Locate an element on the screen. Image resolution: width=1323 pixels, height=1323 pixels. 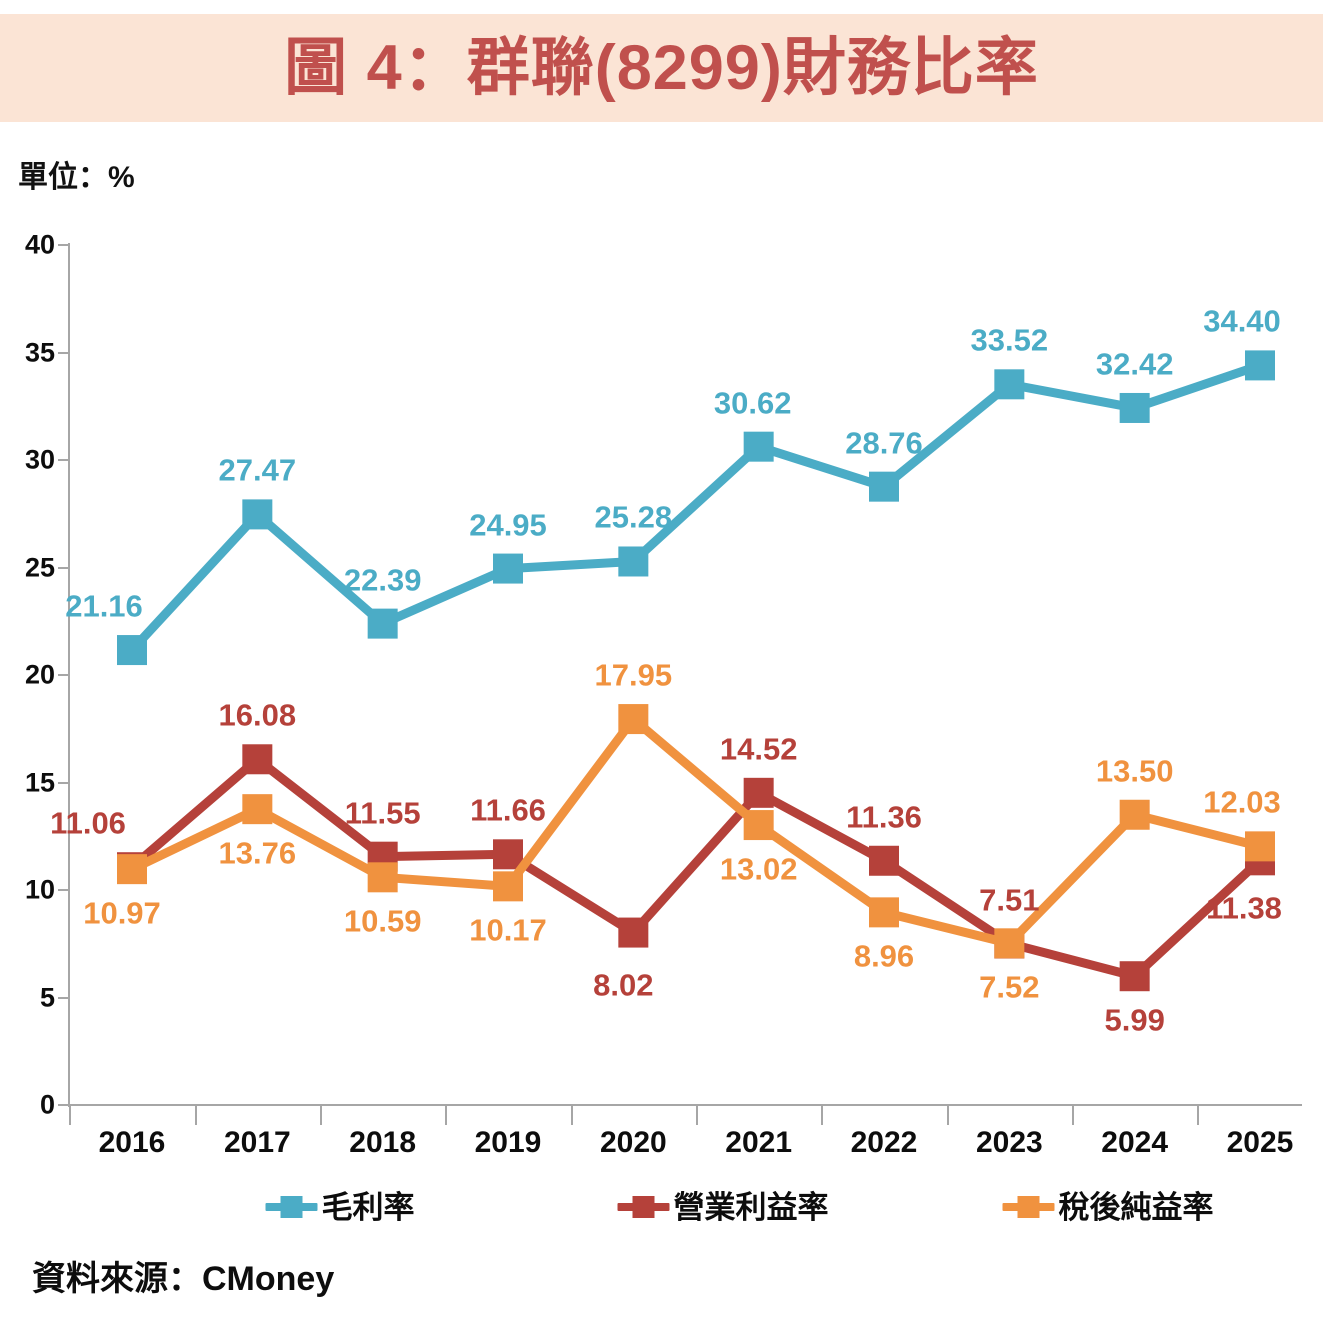
data-label: 7.51 is located at coordinates (1009, 900).